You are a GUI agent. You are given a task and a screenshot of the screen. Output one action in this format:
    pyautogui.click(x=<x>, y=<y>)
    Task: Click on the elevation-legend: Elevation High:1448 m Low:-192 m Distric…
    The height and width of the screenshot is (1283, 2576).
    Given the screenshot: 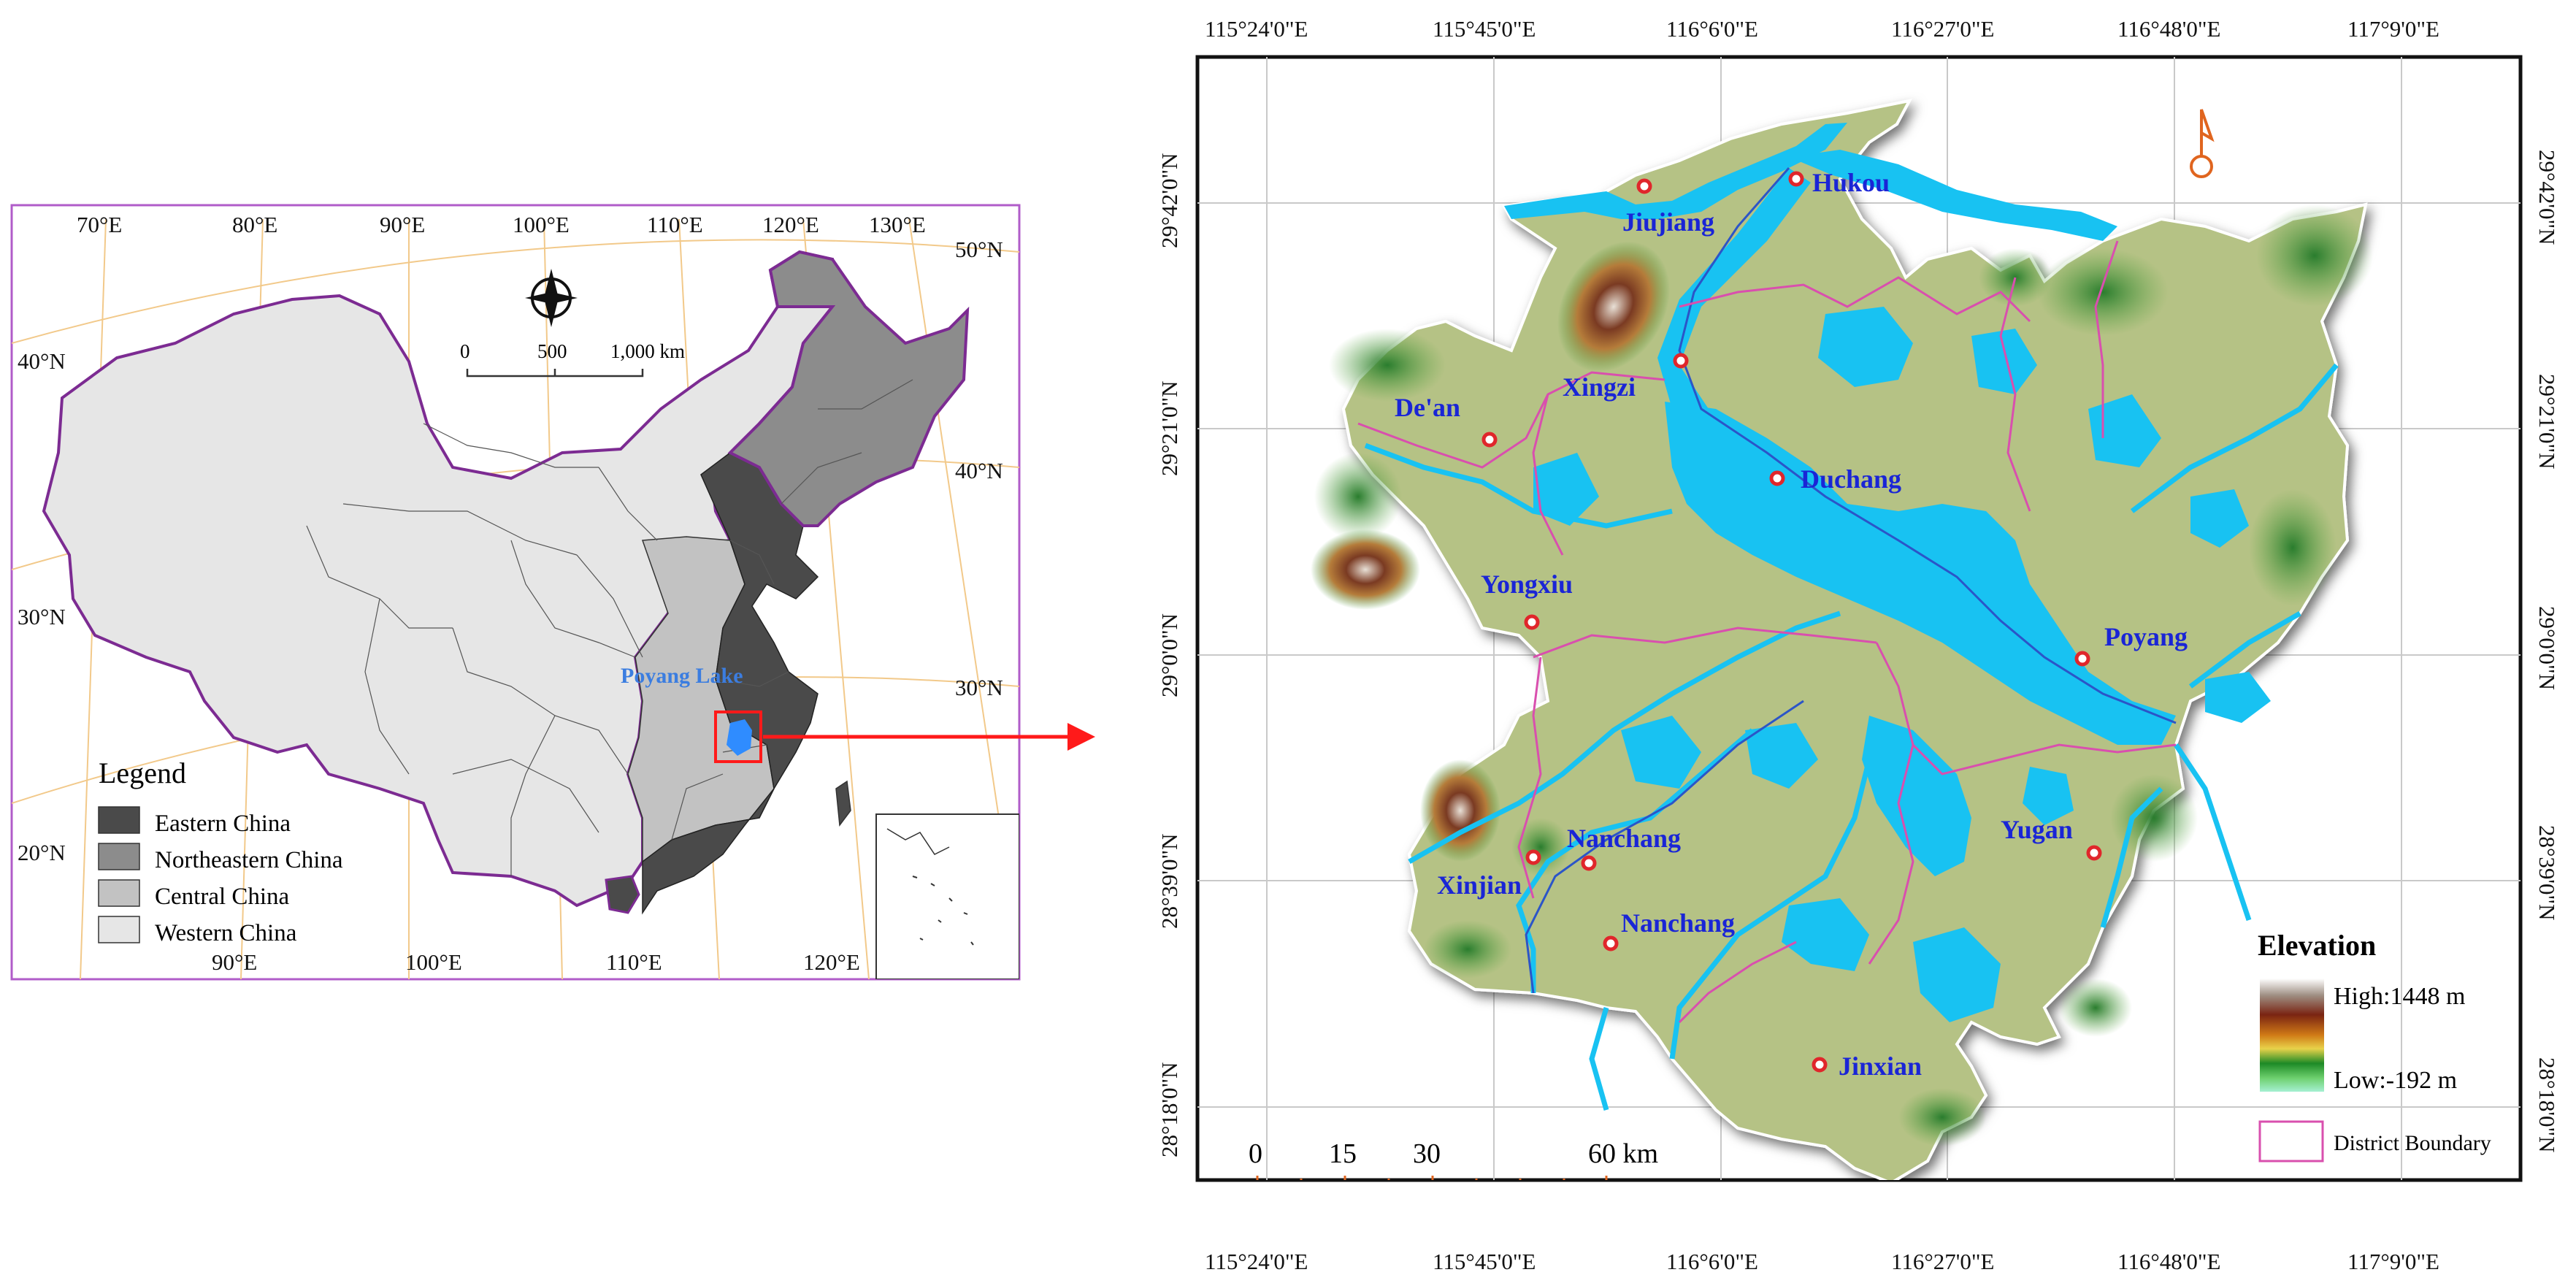 What is the action you would take?
    pyautogui.click(x=2374, y=1046)
    